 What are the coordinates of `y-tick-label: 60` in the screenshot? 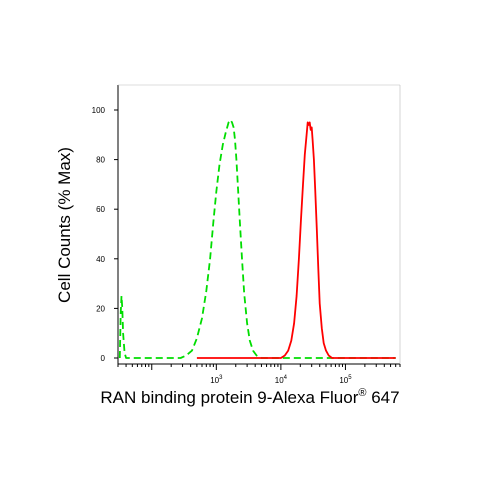 It's located at (100, 209).